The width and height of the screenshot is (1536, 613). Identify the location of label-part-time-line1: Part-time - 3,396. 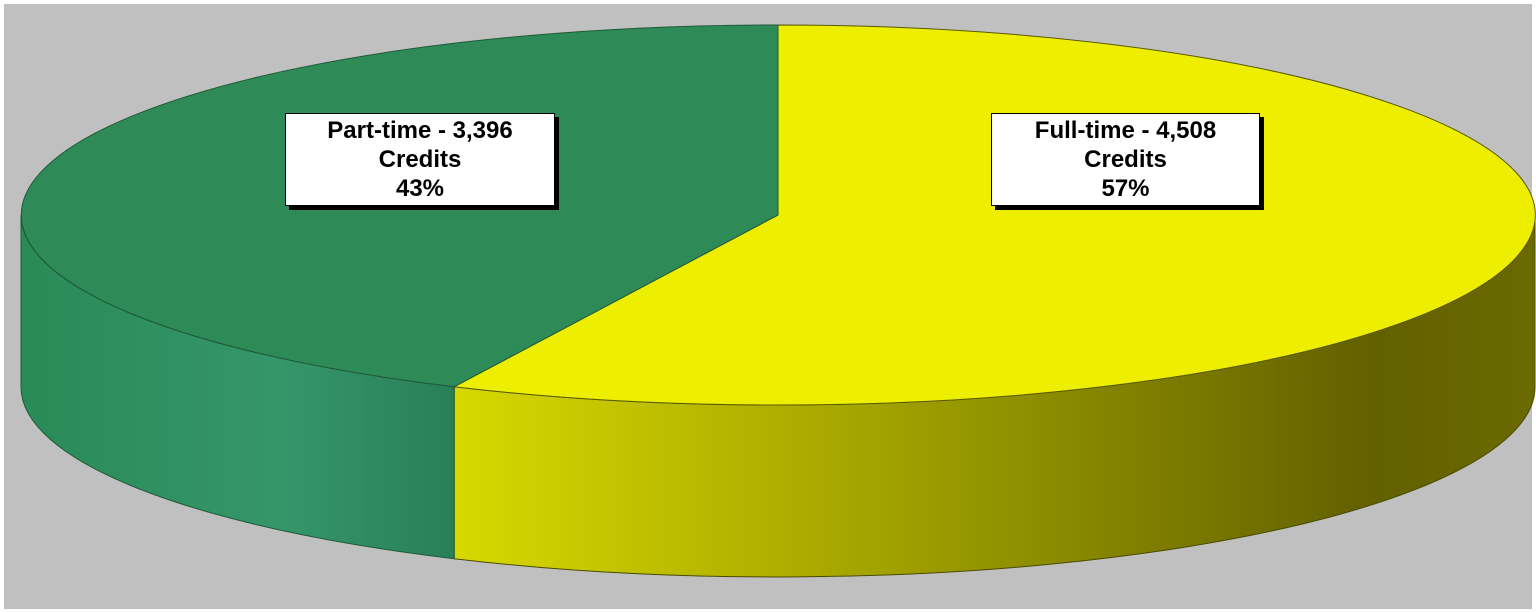
(420, 130).